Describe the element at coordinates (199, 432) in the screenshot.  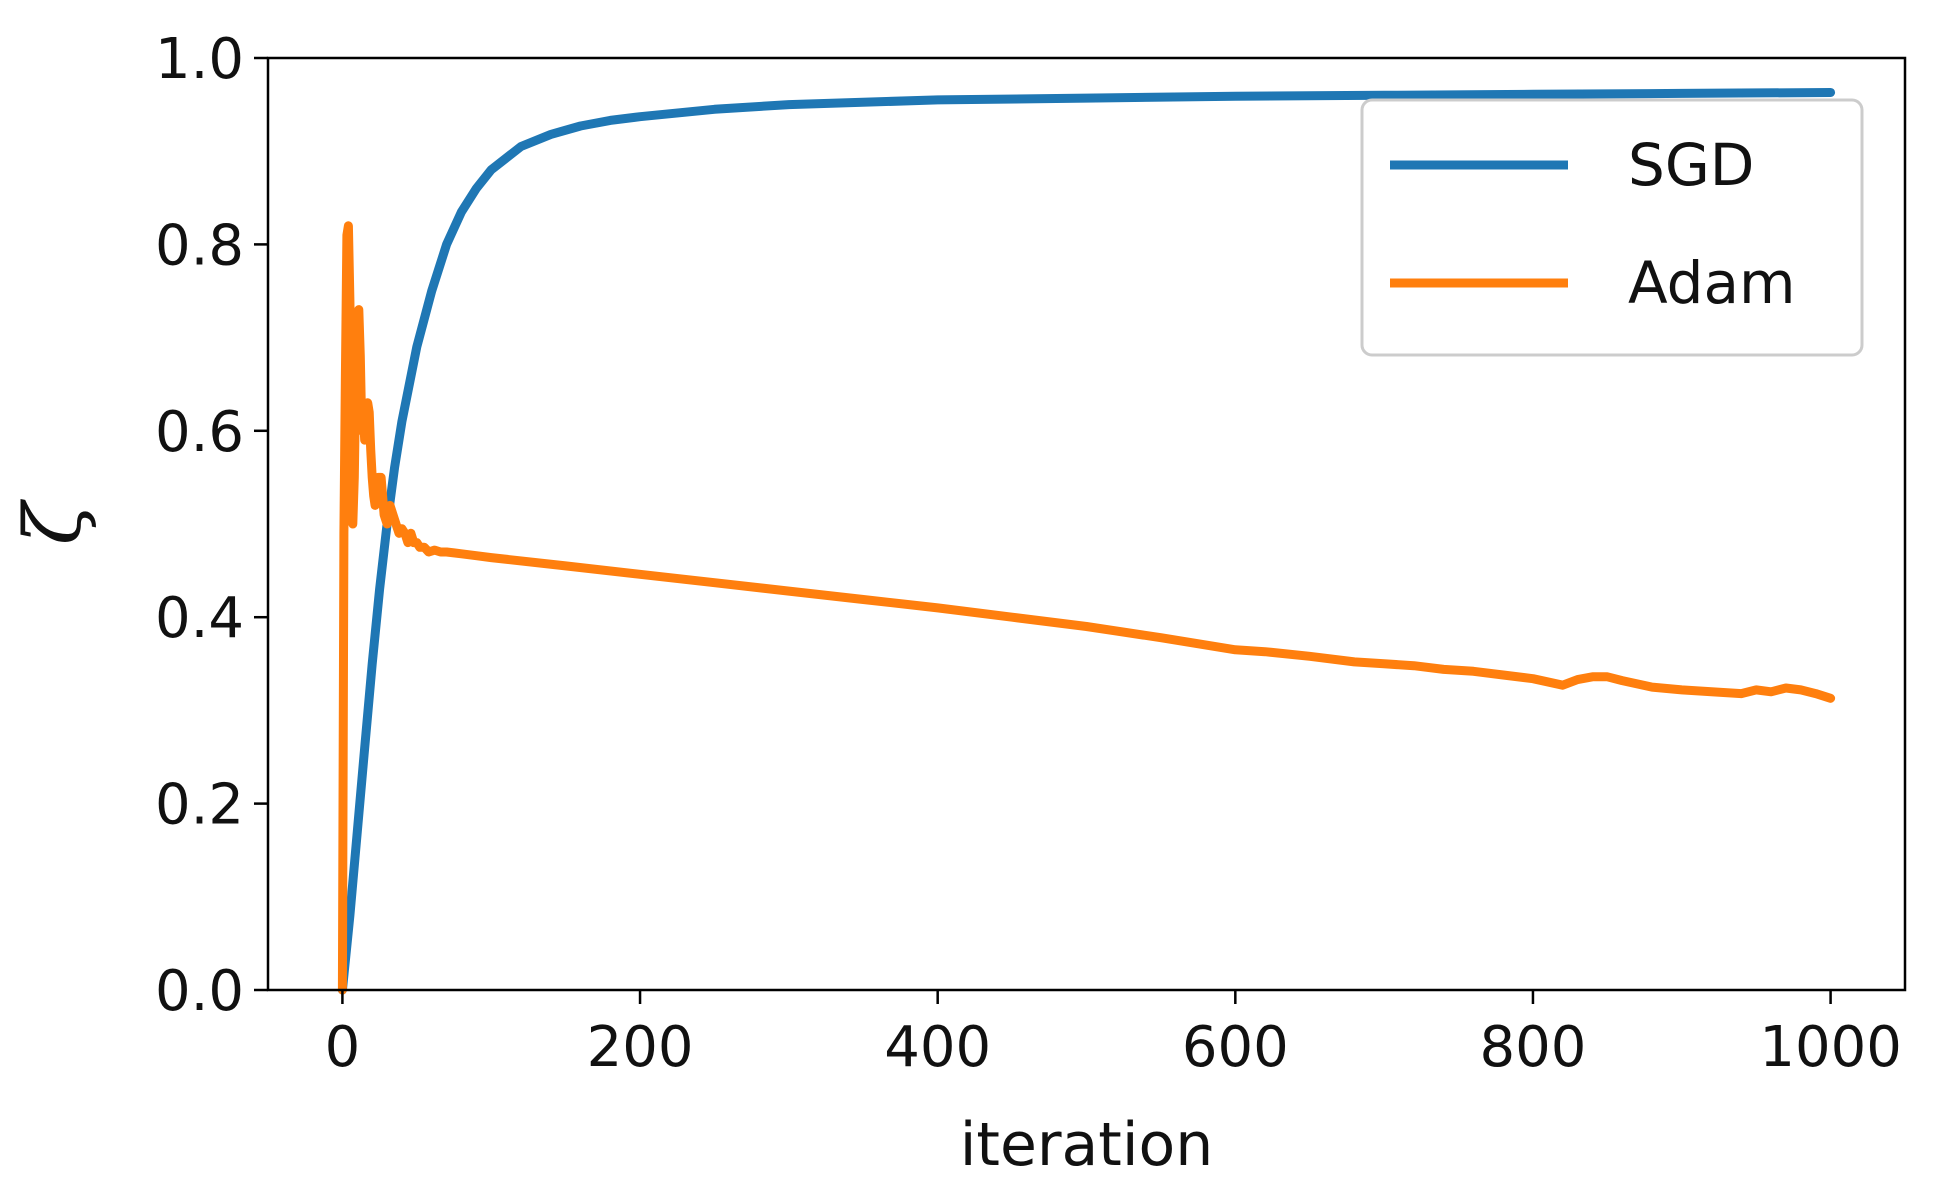
I see `y-tick-label: 0.6` at that location.